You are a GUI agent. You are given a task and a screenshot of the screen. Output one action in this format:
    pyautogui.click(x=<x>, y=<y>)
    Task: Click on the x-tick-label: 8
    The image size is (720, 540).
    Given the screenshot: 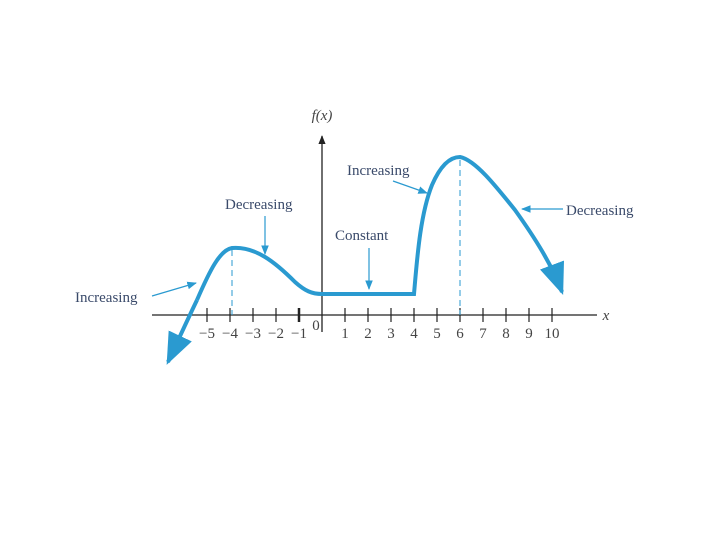 What is the action you would take?
    pyautogui.click(x=506, y=334)
    